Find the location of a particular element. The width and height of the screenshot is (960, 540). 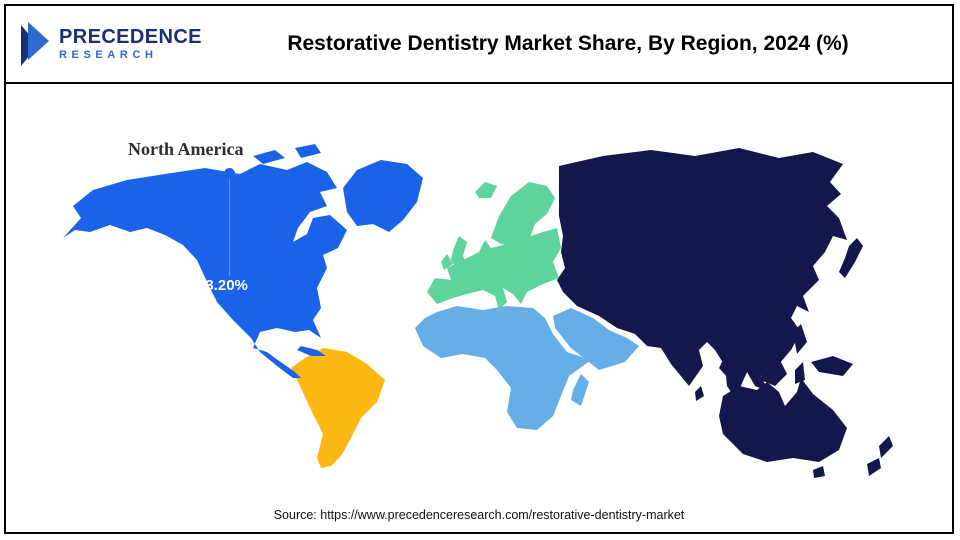

annotation-leader-line is located at coordinates (229, 227).